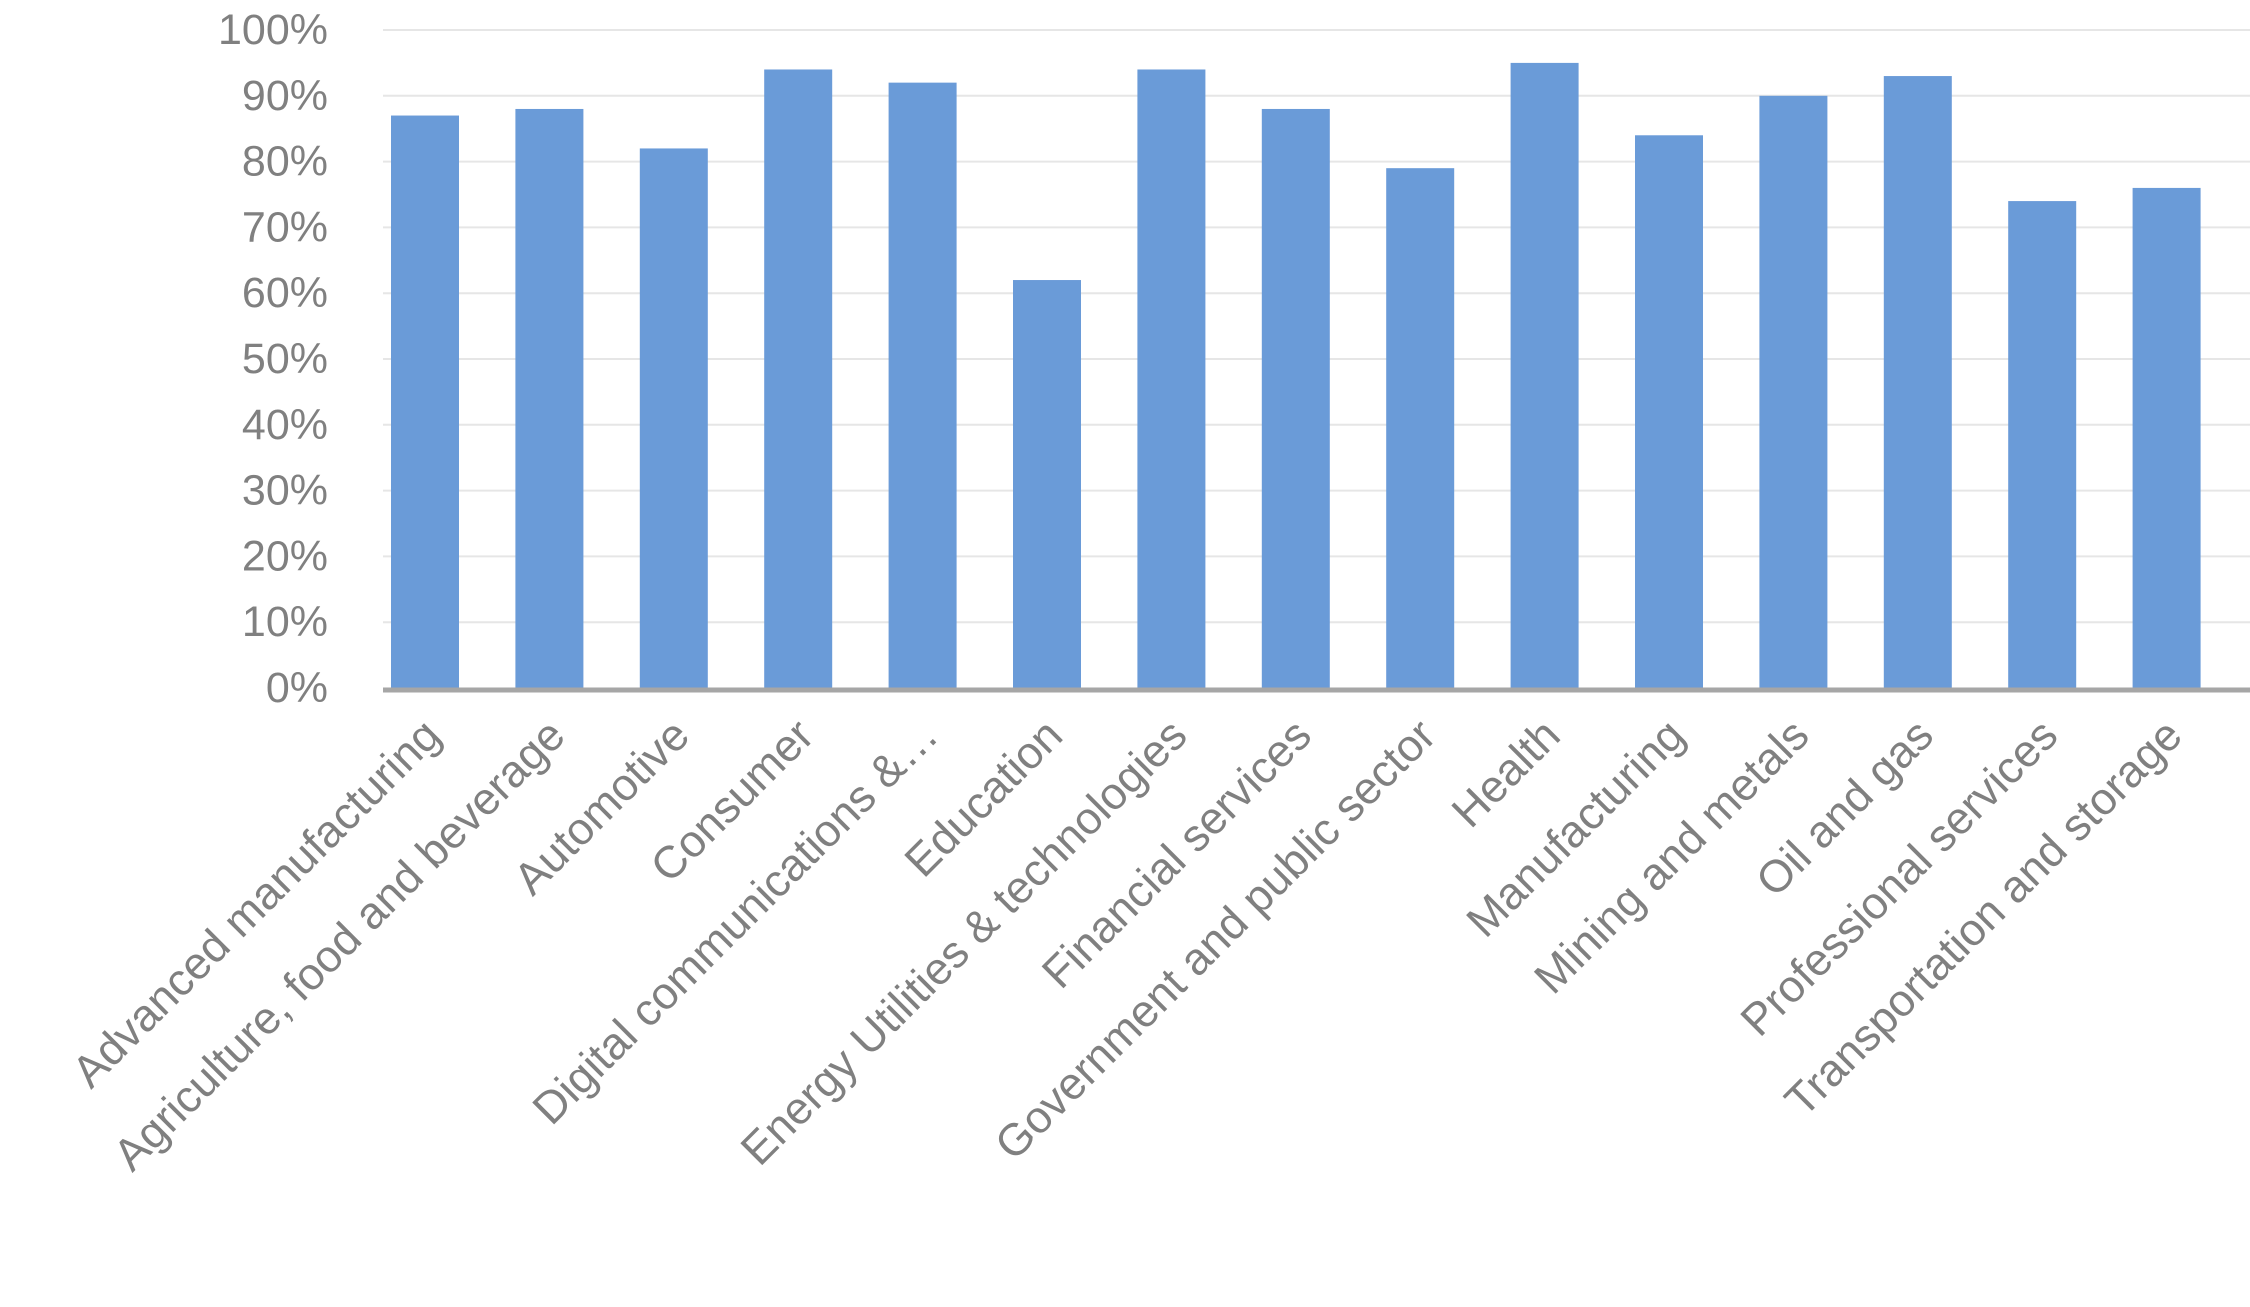 The width and height of the screenshot is (2250, 1307). I want to click on y-tick-label: 30%, so click(285, 491).